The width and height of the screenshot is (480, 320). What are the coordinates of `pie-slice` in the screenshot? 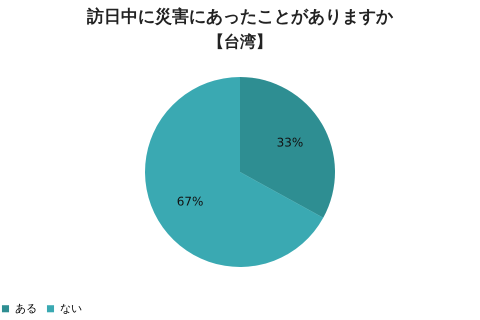 It's located at (287, 147).